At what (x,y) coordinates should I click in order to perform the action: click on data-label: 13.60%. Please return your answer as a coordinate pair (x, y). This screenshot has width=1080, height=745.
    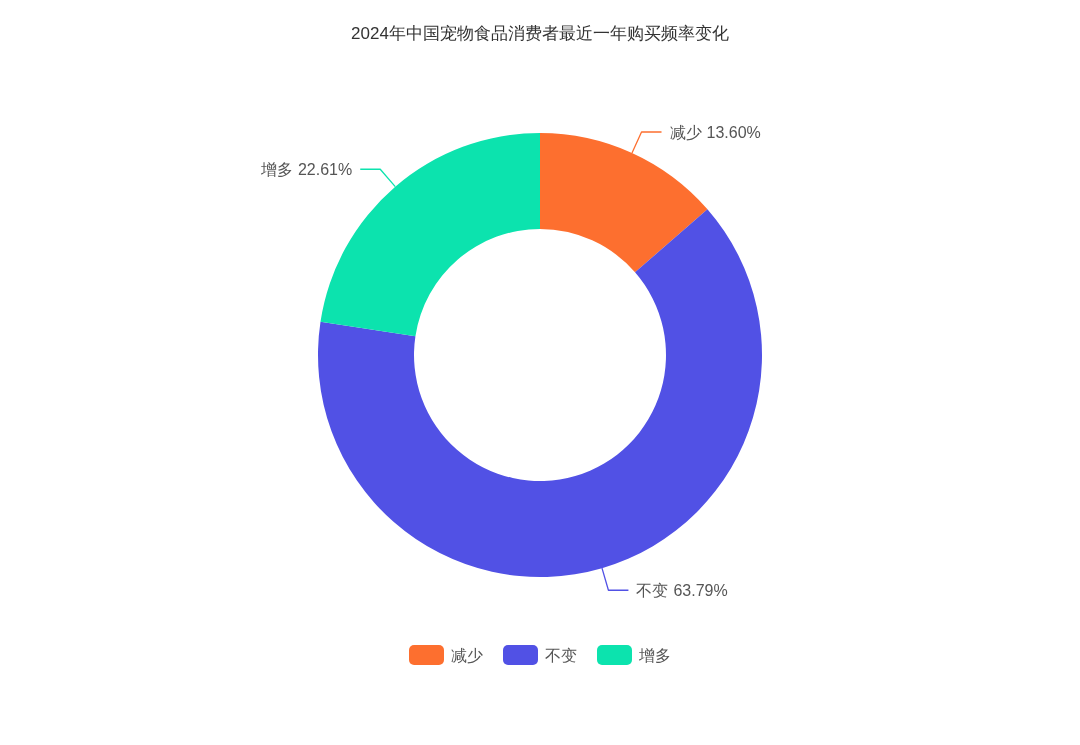
    Looking at the image, I should click on (733, 132).